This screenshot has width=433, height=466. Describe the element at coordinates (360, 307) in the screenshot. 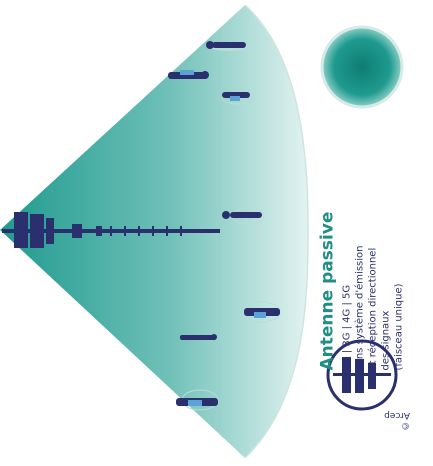

I see `description-line: sans système d'émission` at that location.